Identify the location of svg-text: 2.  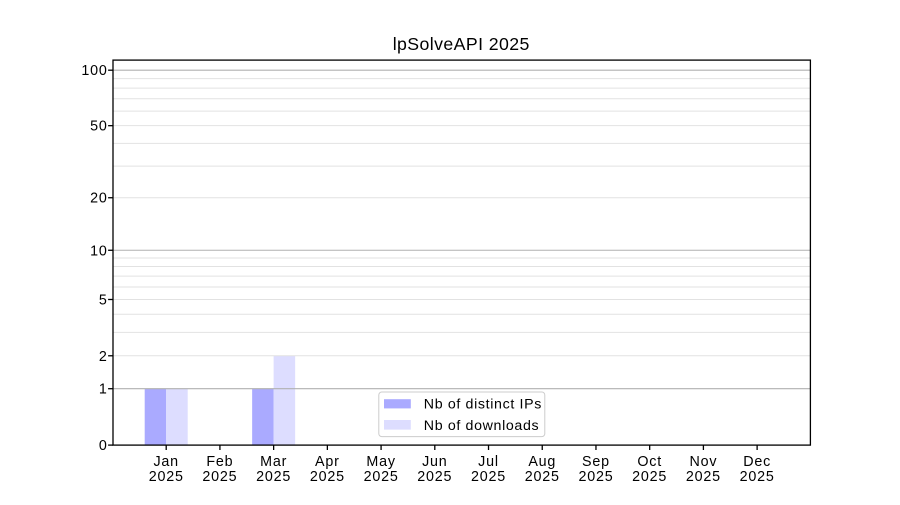
(103, 357).